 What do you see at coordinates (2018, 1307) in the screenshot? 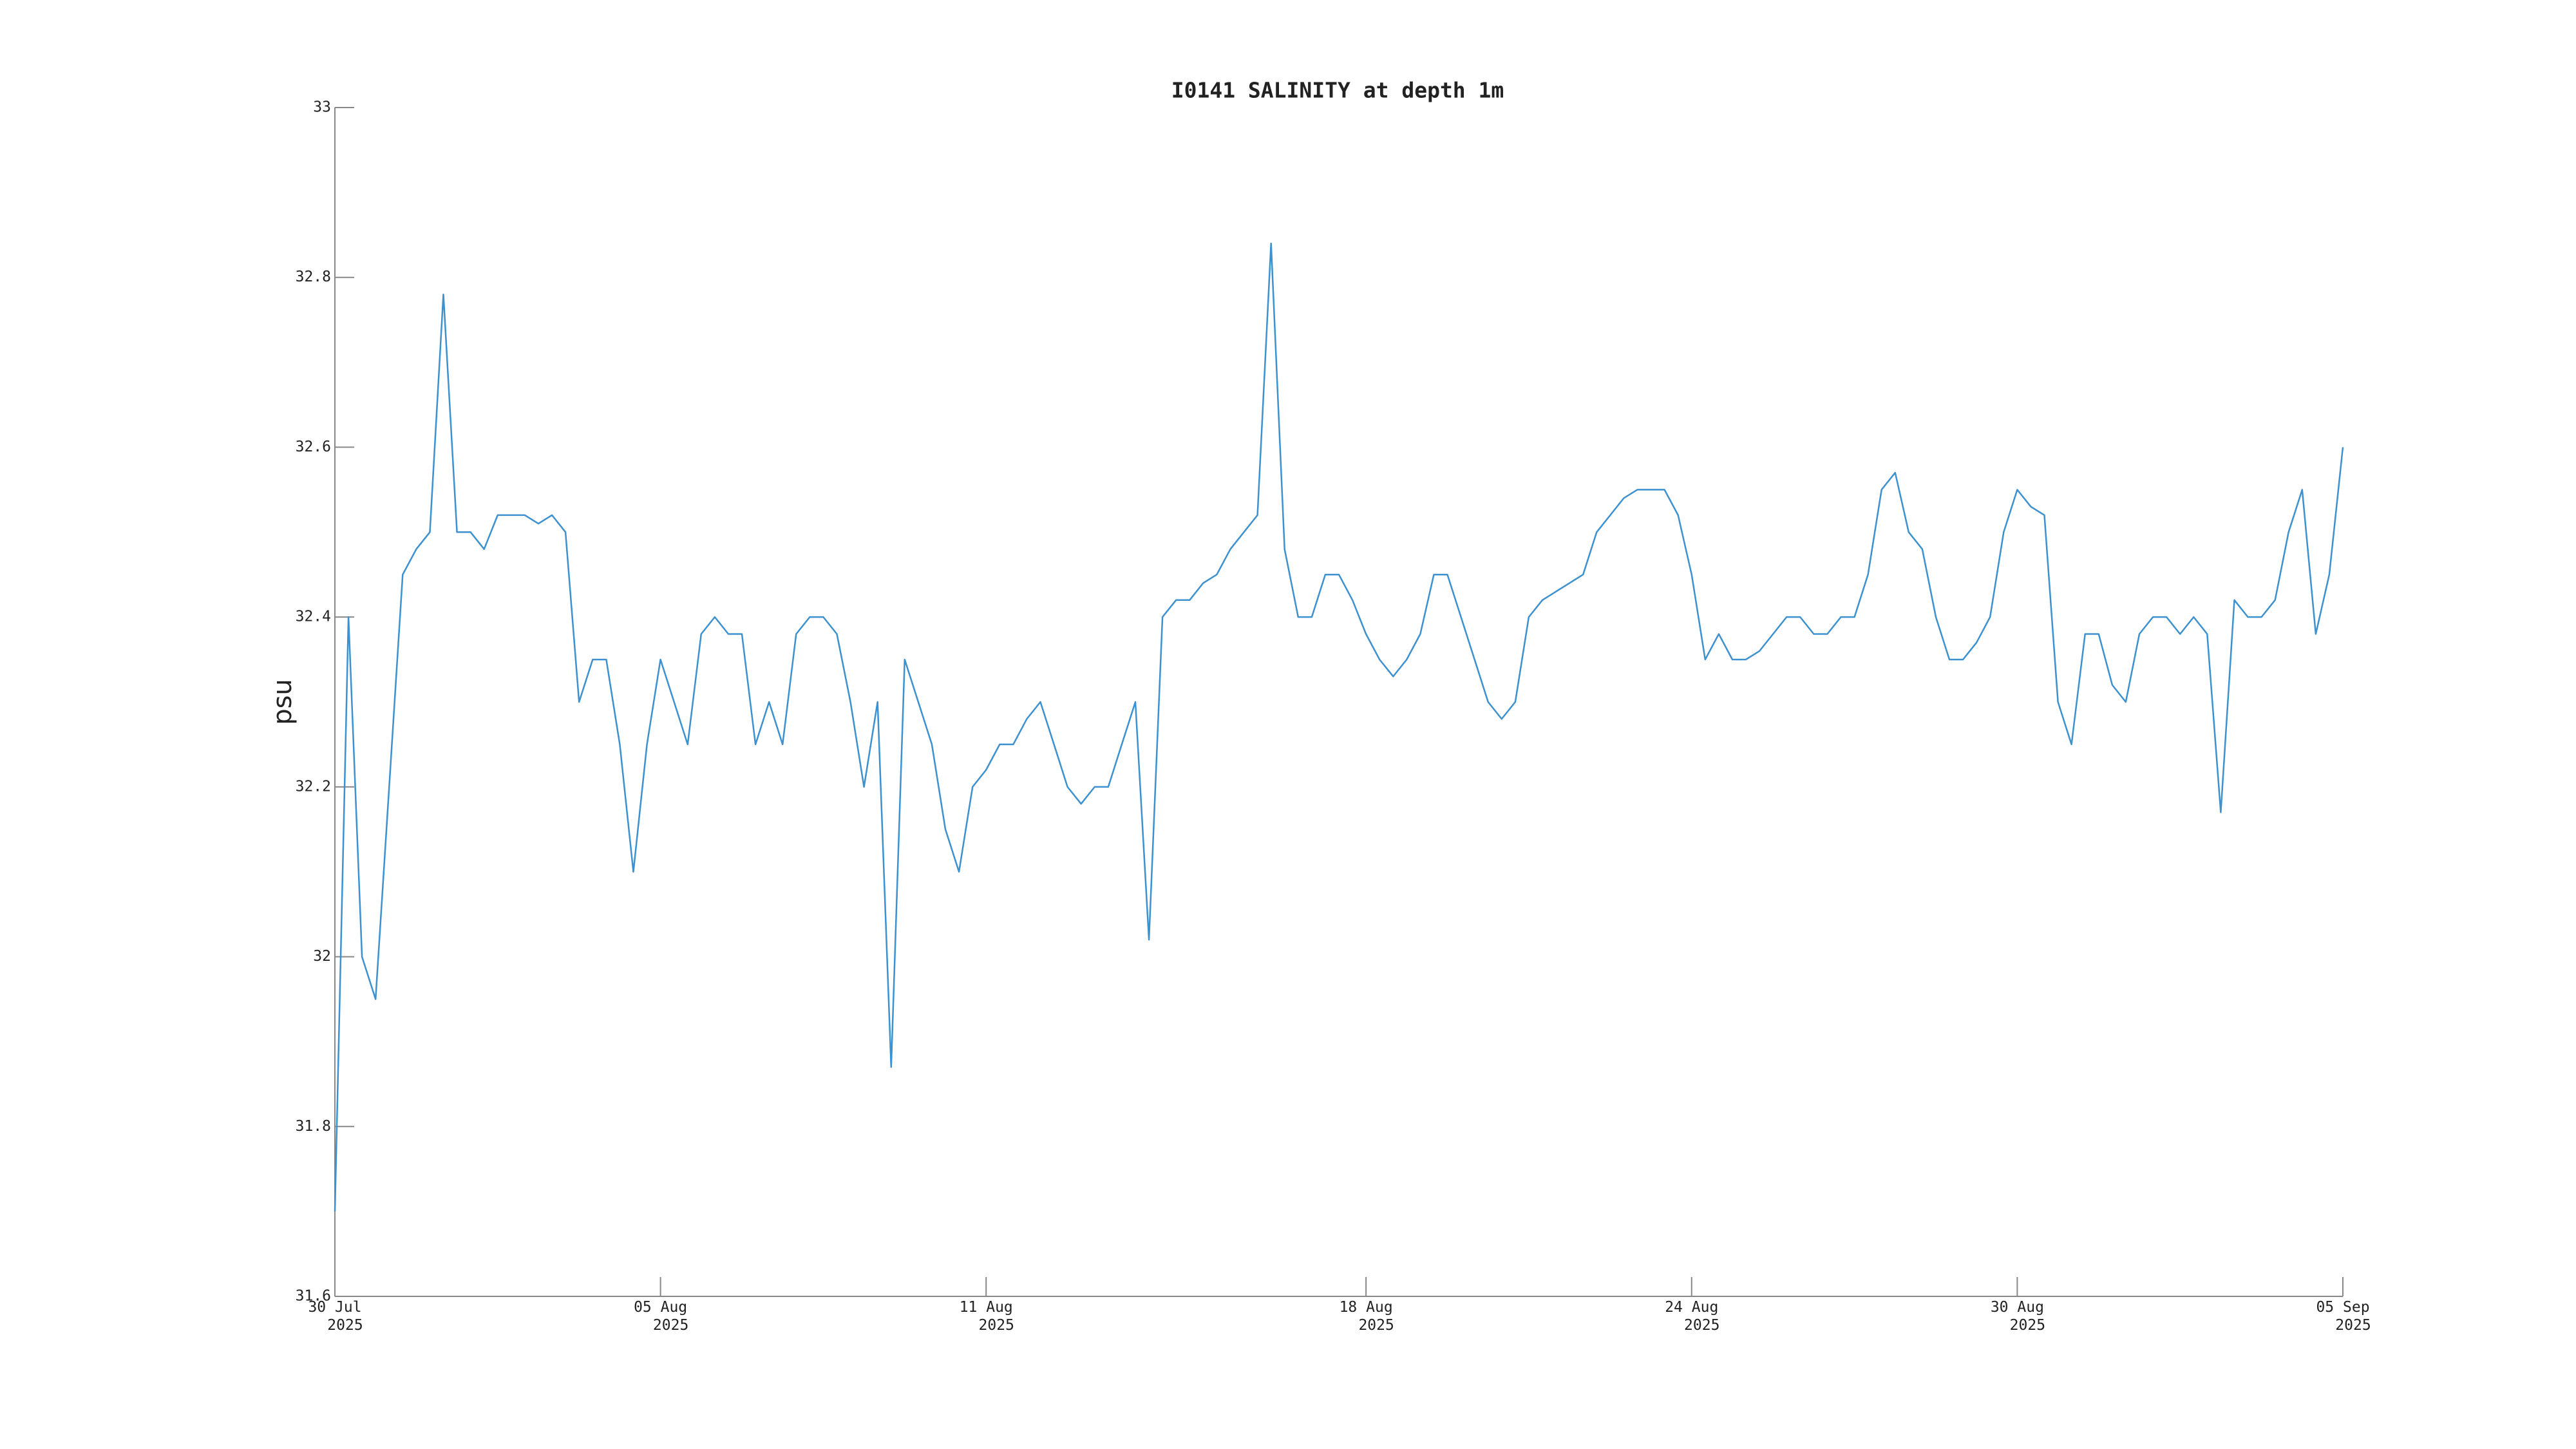
I see `x-tick-label-line: 30 Aug` at bounding box center [2018, 1307].